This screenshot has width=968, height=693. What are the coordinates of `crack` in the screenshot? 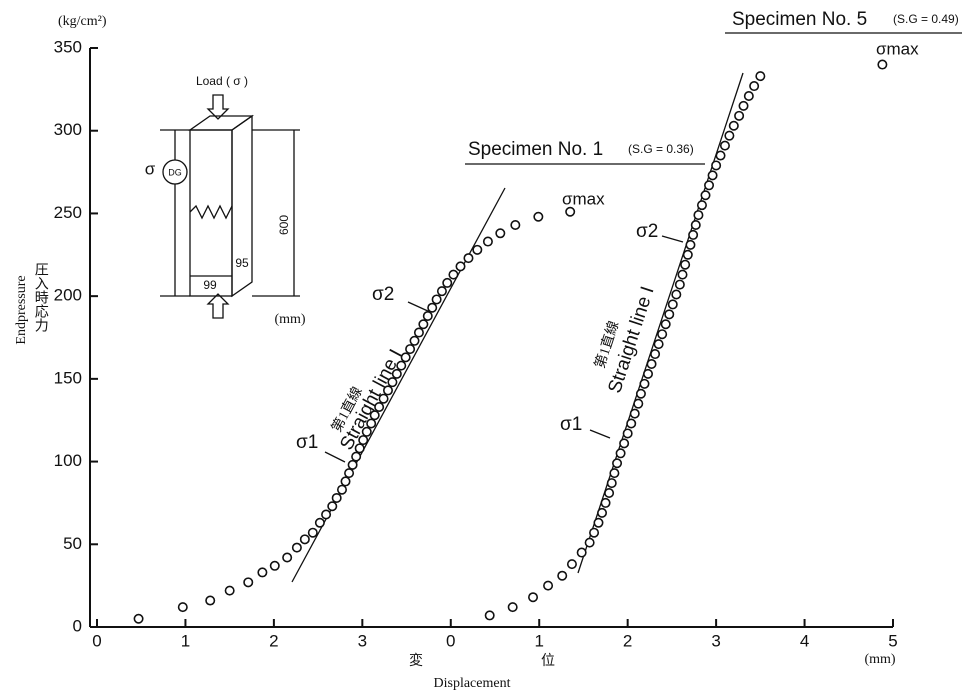 It's located at (211, 212).